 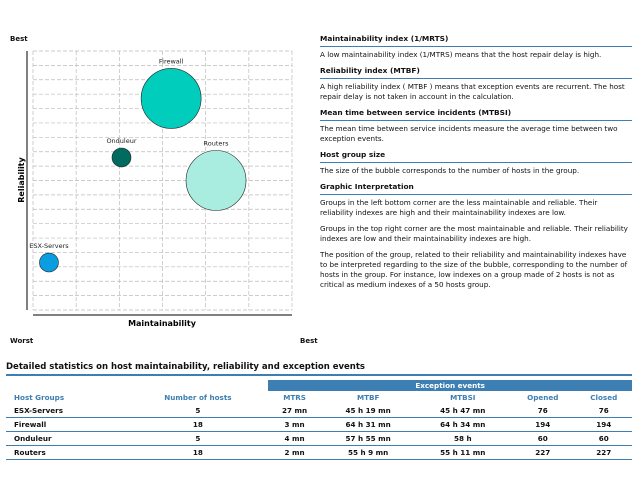 I want to click on legend-heading: Graphic Interpretation, so click(x=476, y=188).